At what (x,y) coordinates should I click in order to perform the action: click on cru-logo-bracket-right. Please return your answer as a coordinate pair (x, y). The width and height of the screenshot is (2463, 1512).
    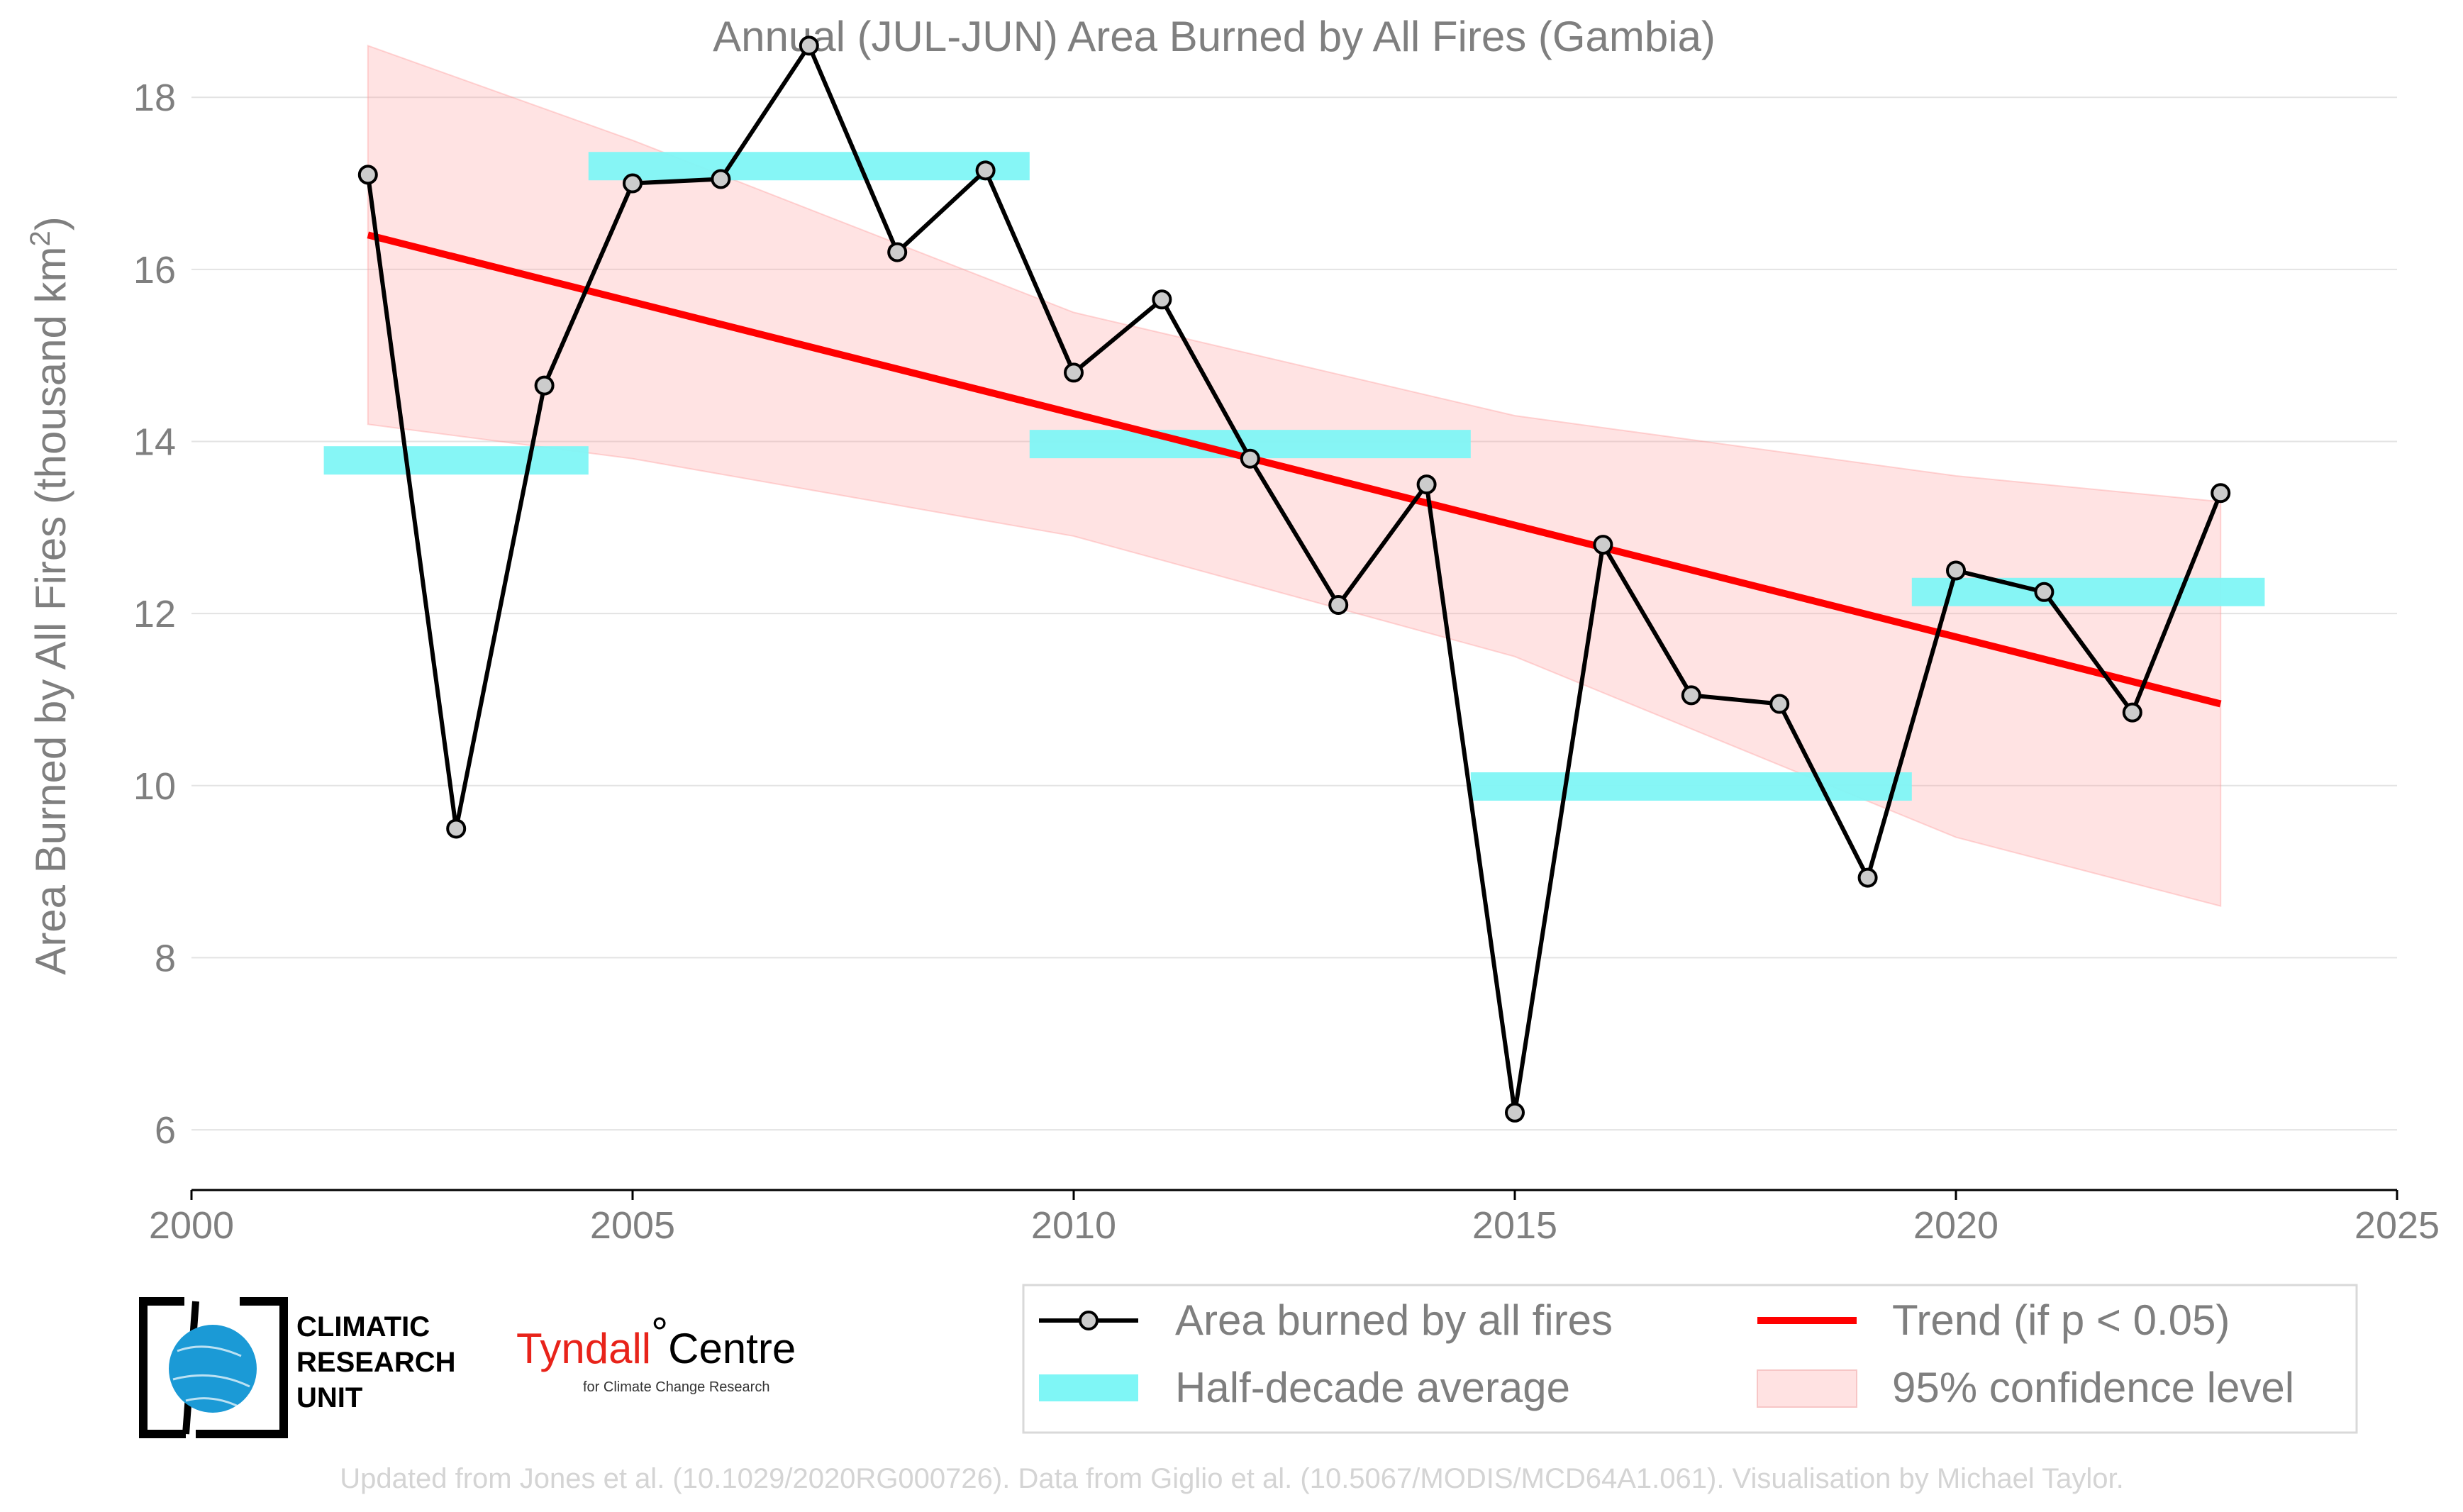
    Looking at the image, I should click on (242, 1367).